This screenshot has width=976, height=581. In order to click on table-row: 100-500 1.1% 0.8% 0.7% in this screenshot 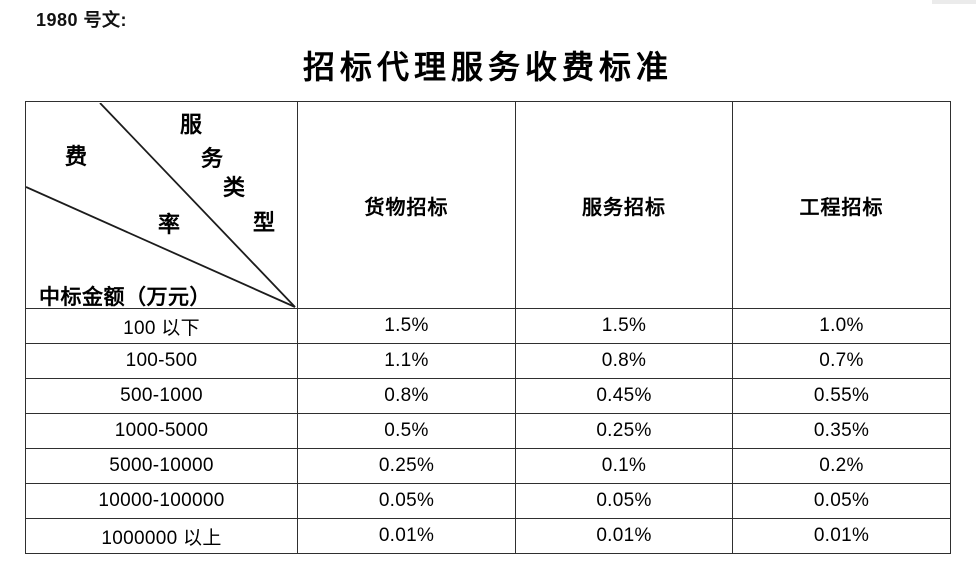, I will do `click(488, 361)`.